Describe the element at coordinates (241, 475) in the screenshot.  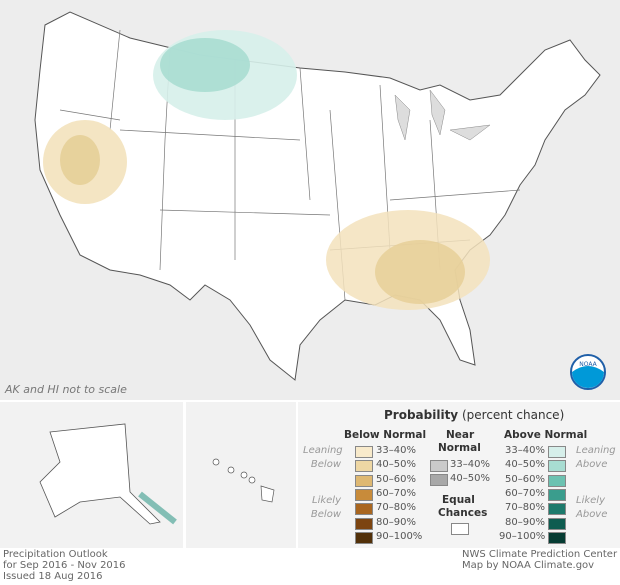
I see `hawaii-inset` at that location.